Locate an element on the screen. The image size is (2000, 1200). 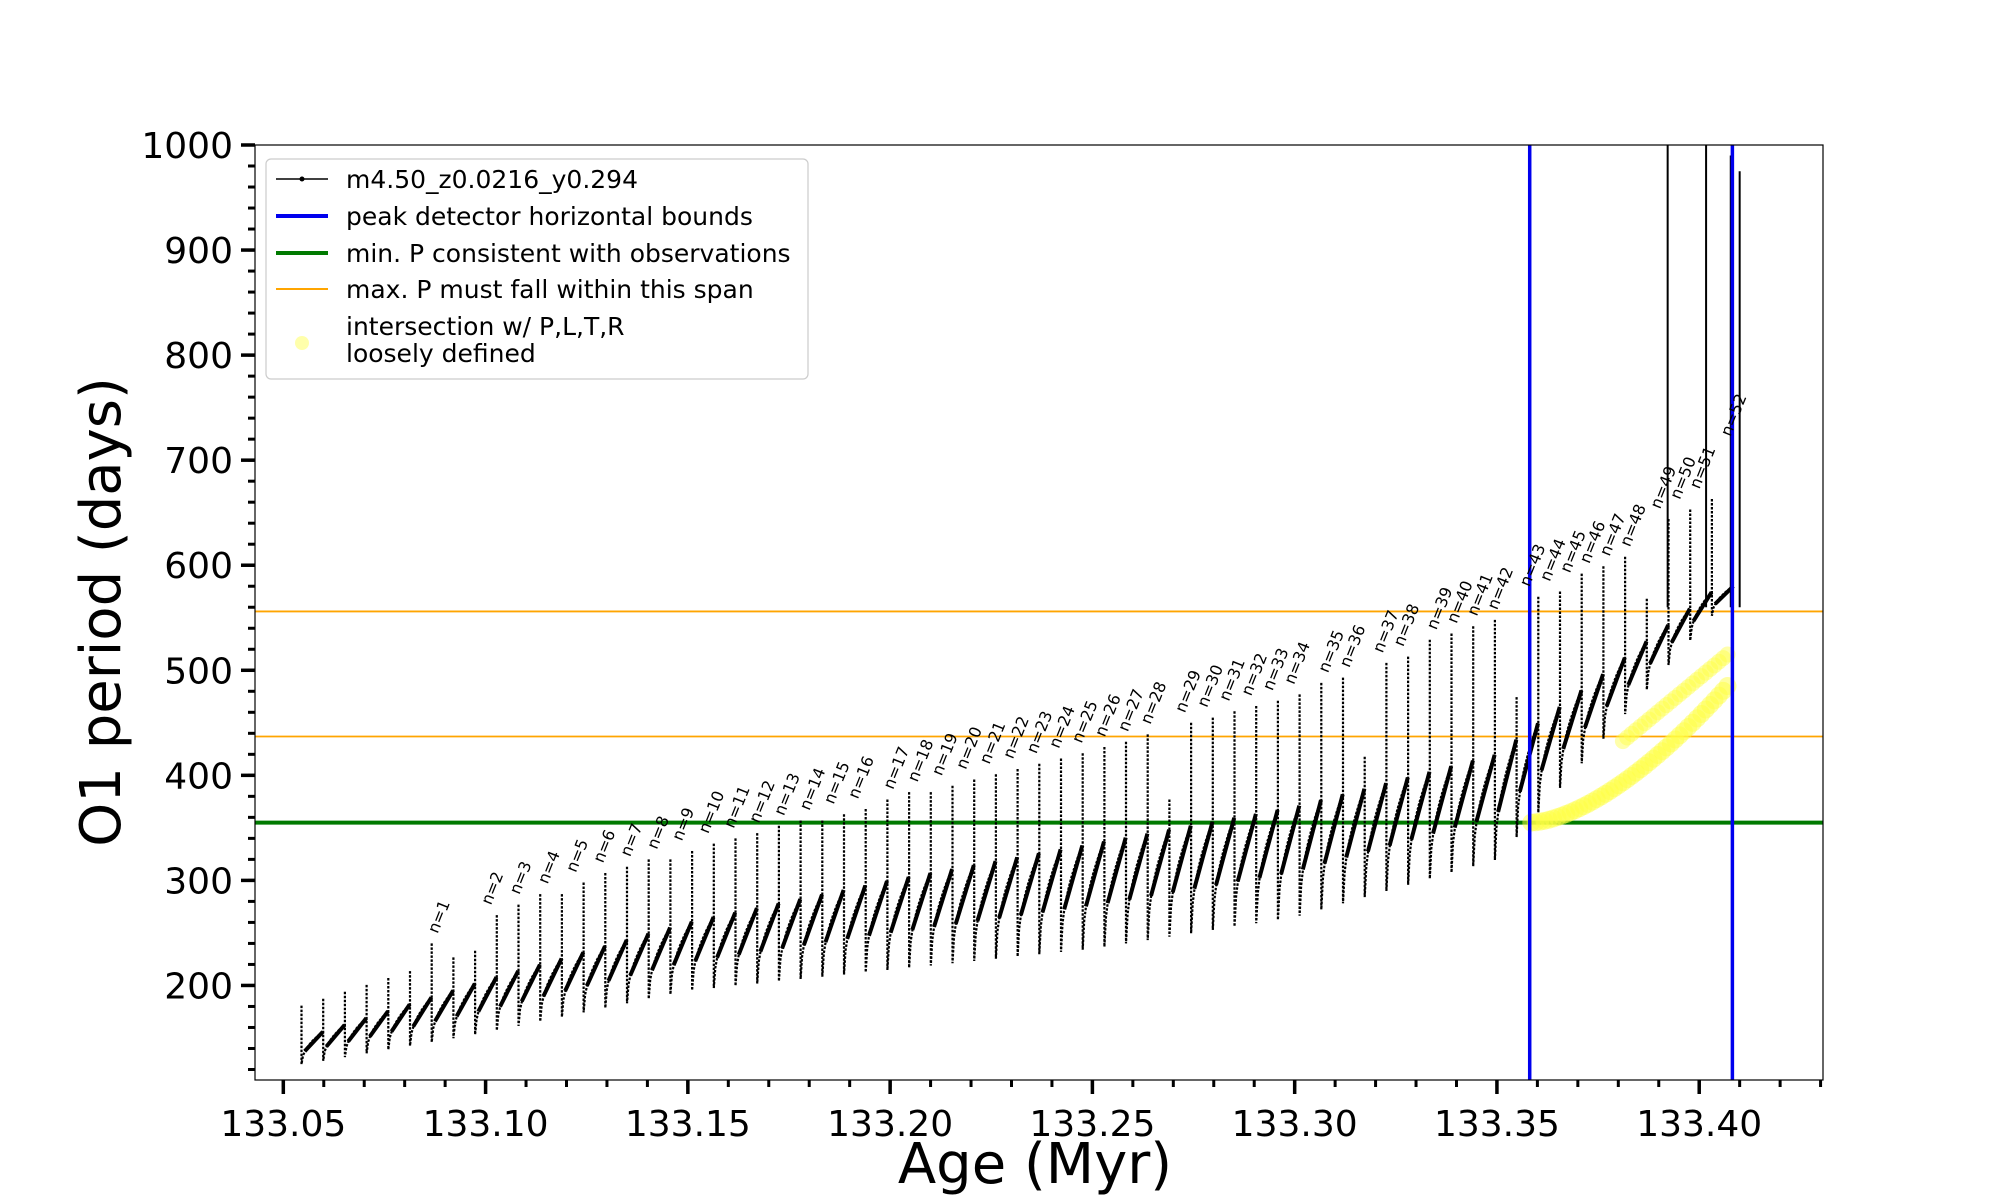
legend-entry-max-p: max. P must fall within this span is located at coordinates (515, 289).